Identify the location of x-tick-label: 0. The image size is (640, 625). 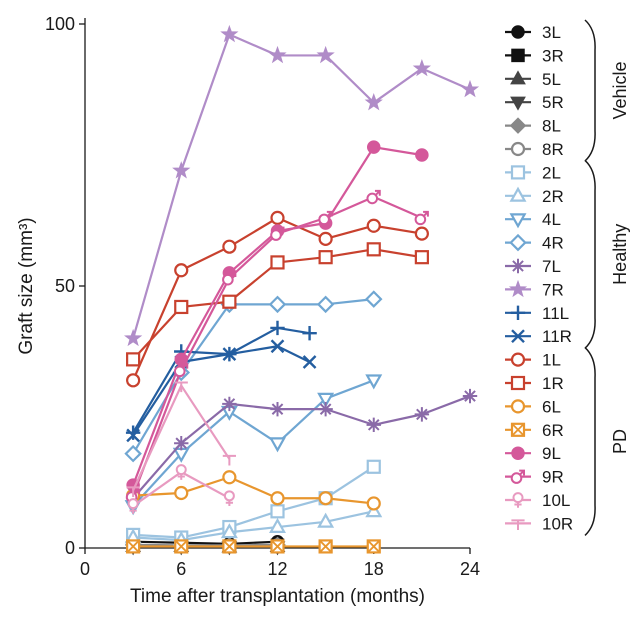
(85, 569).